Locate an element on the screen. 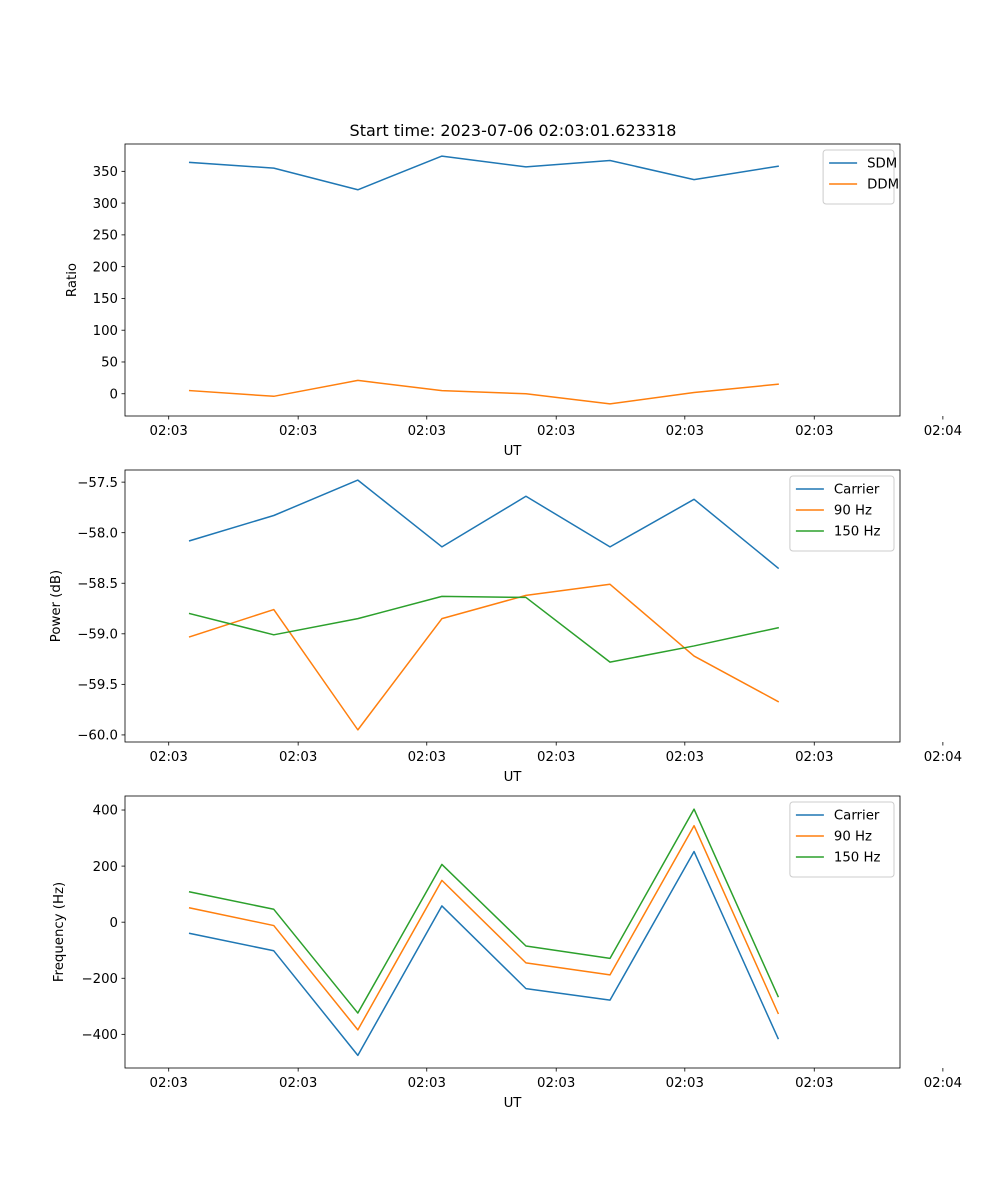  y-tick-label: 400 is located at coordinates (105, 811).